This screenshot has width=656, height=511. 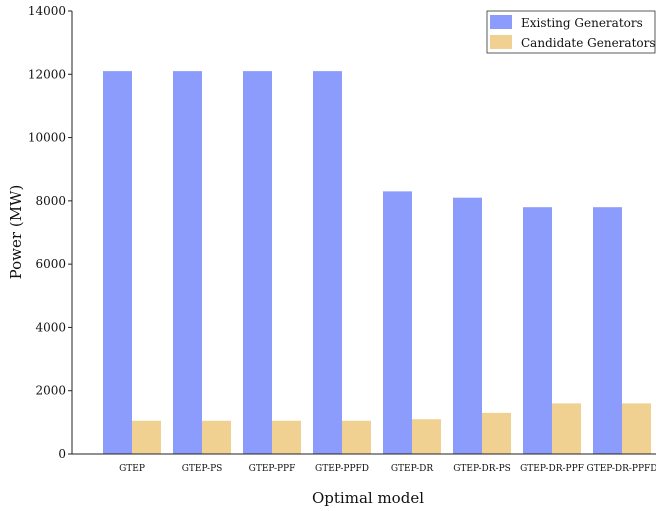 I want to click on y-axis-title: Power (MW), so click(x=16, y=232).